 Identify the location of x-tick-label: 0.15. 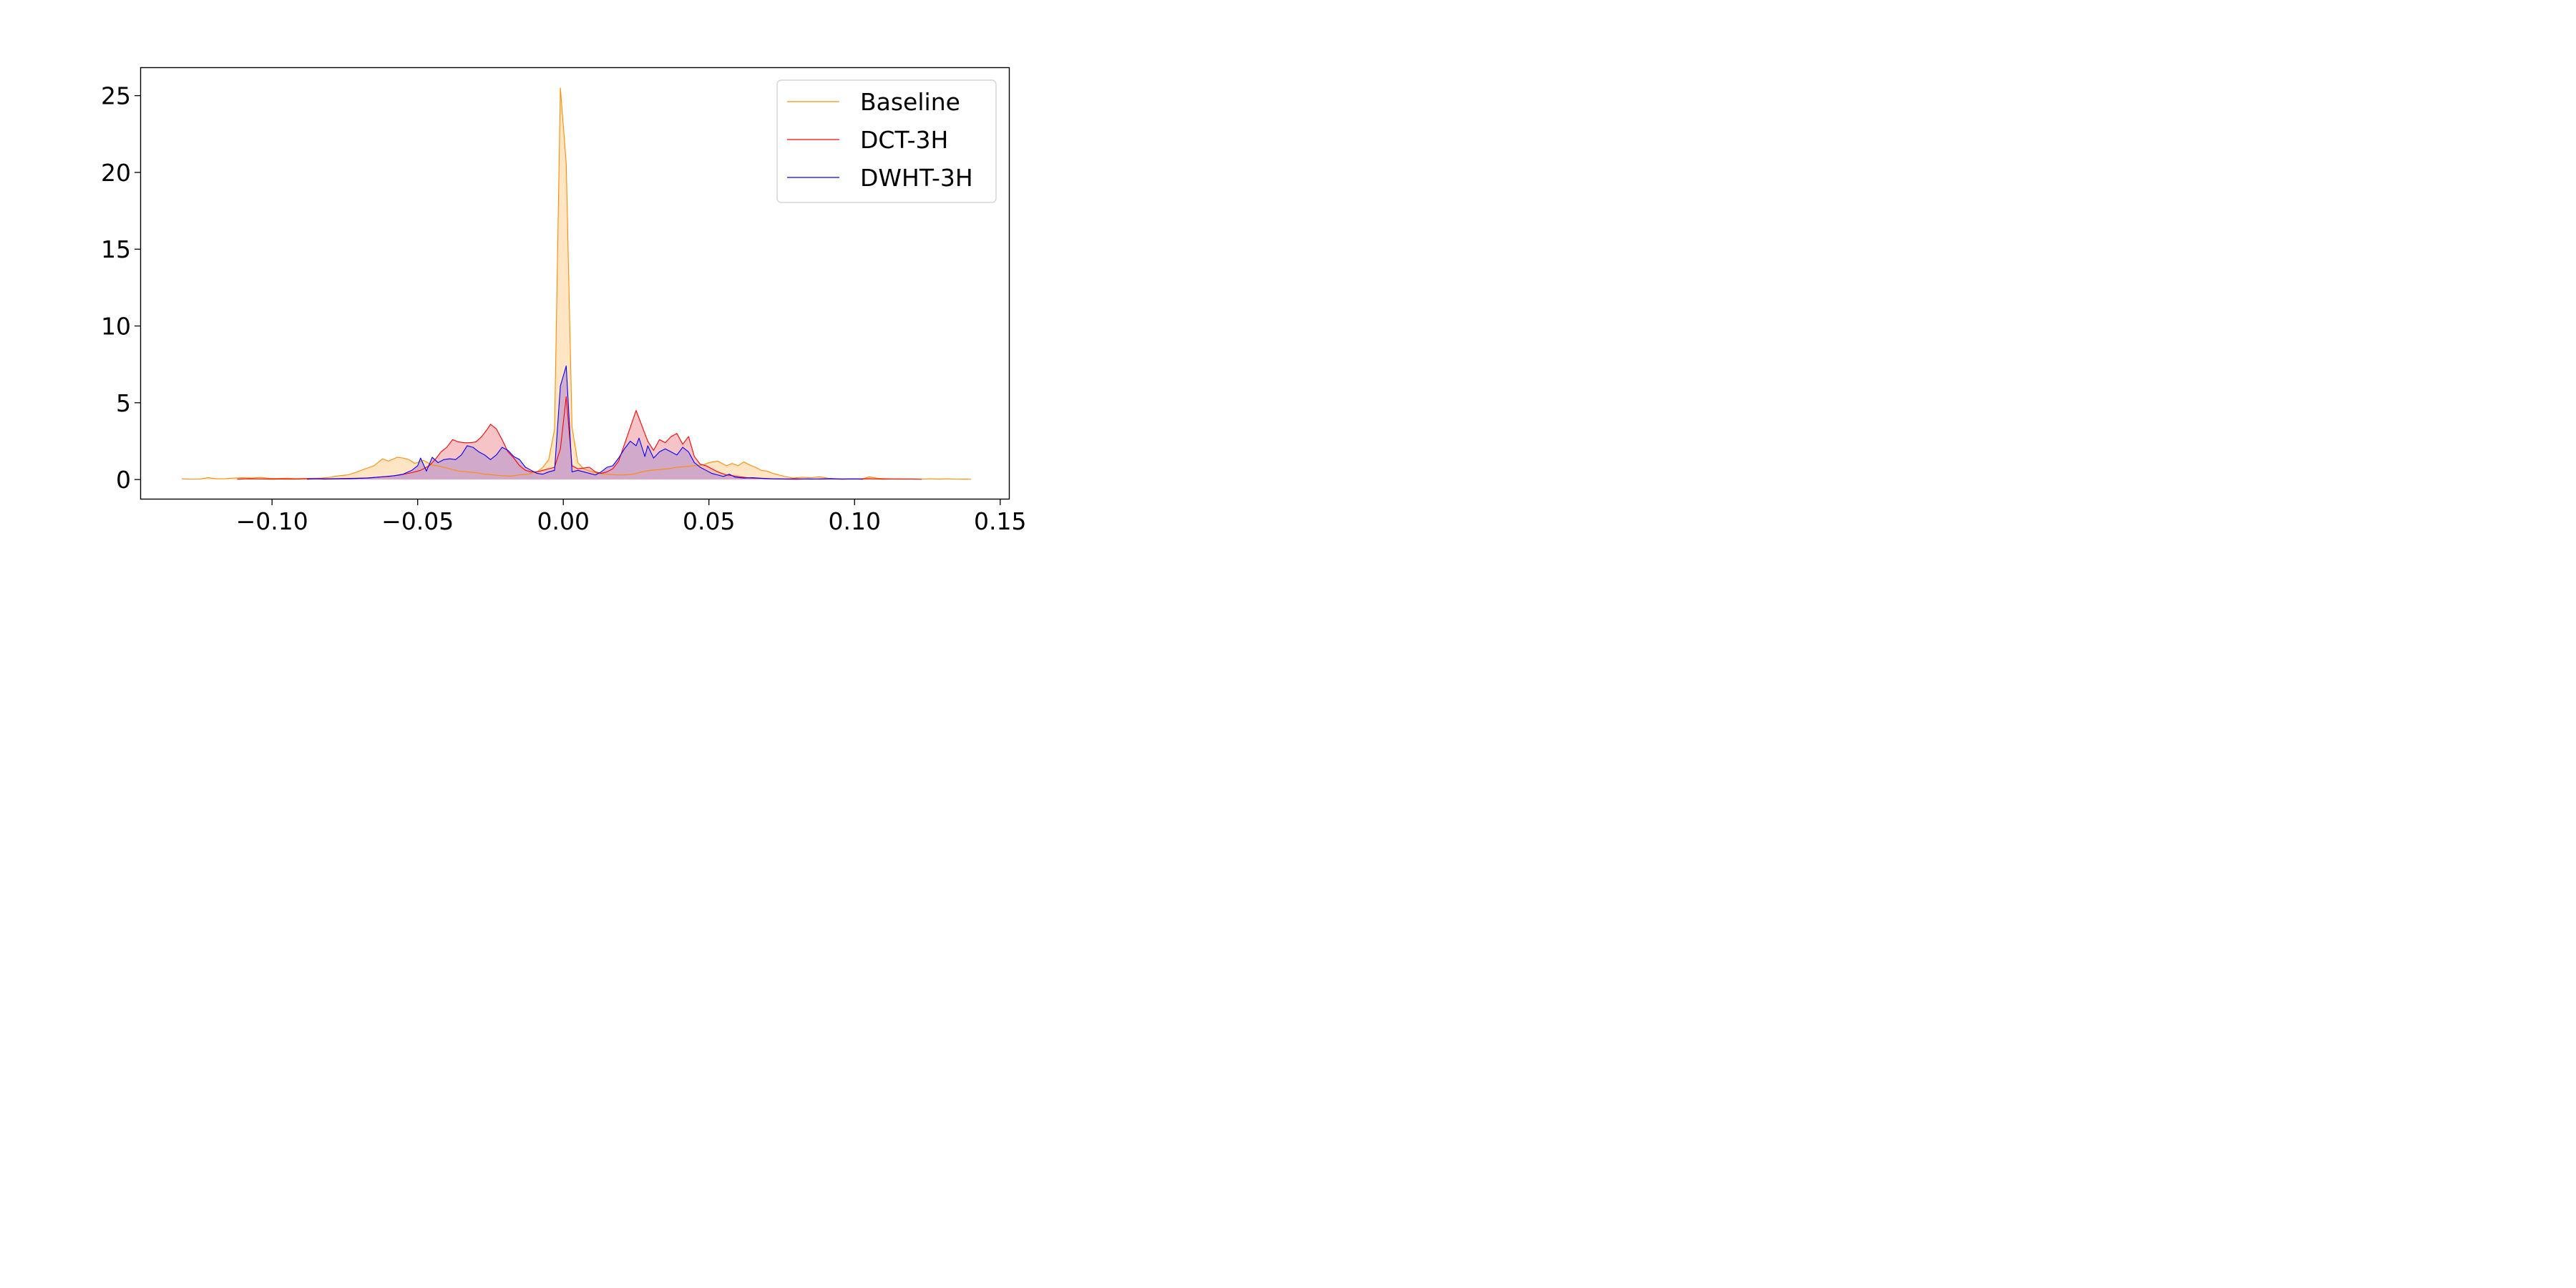
(1000, 521).